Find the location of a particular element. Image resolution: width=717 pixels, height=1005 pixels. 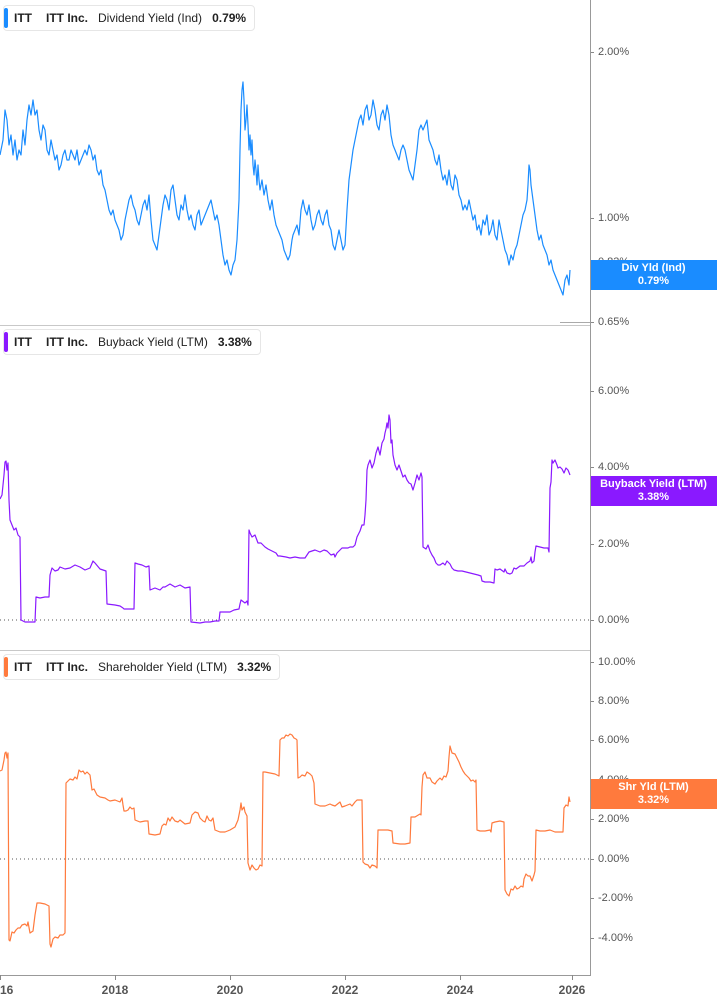

legend-metric: Dividend Yield (Ind) is located at coordinates (150, 18).